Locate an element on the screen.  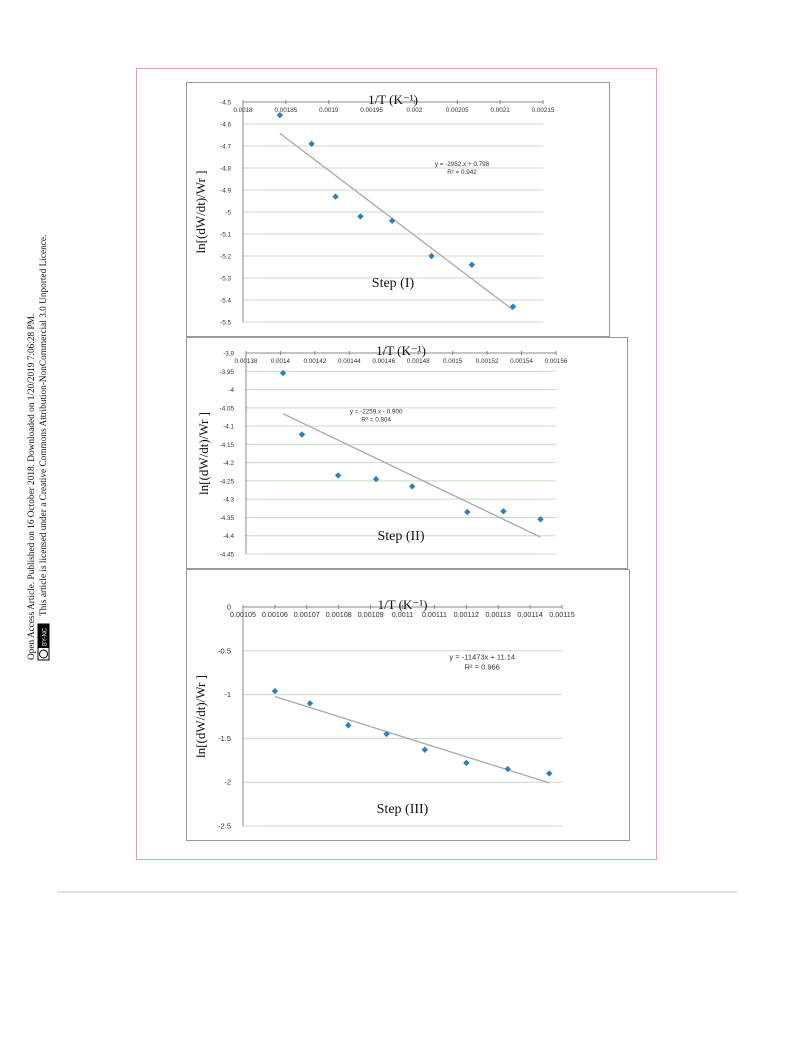
x-tick-label: 0.00113 is located at coordinates (497, 614).